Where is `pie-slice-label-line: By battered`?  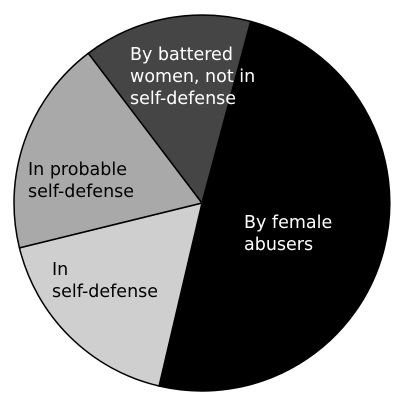 pie-slice-label-line: By battered is located at coordinates (181, 55).